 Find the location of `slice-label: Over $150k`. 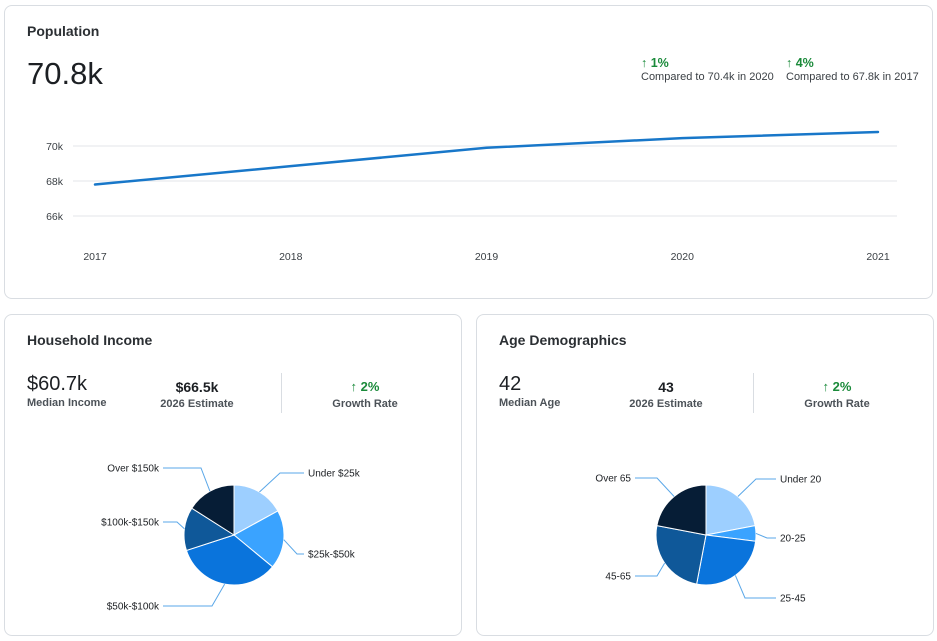

slice-label: Over $150k is located at coordinates (133, 469).